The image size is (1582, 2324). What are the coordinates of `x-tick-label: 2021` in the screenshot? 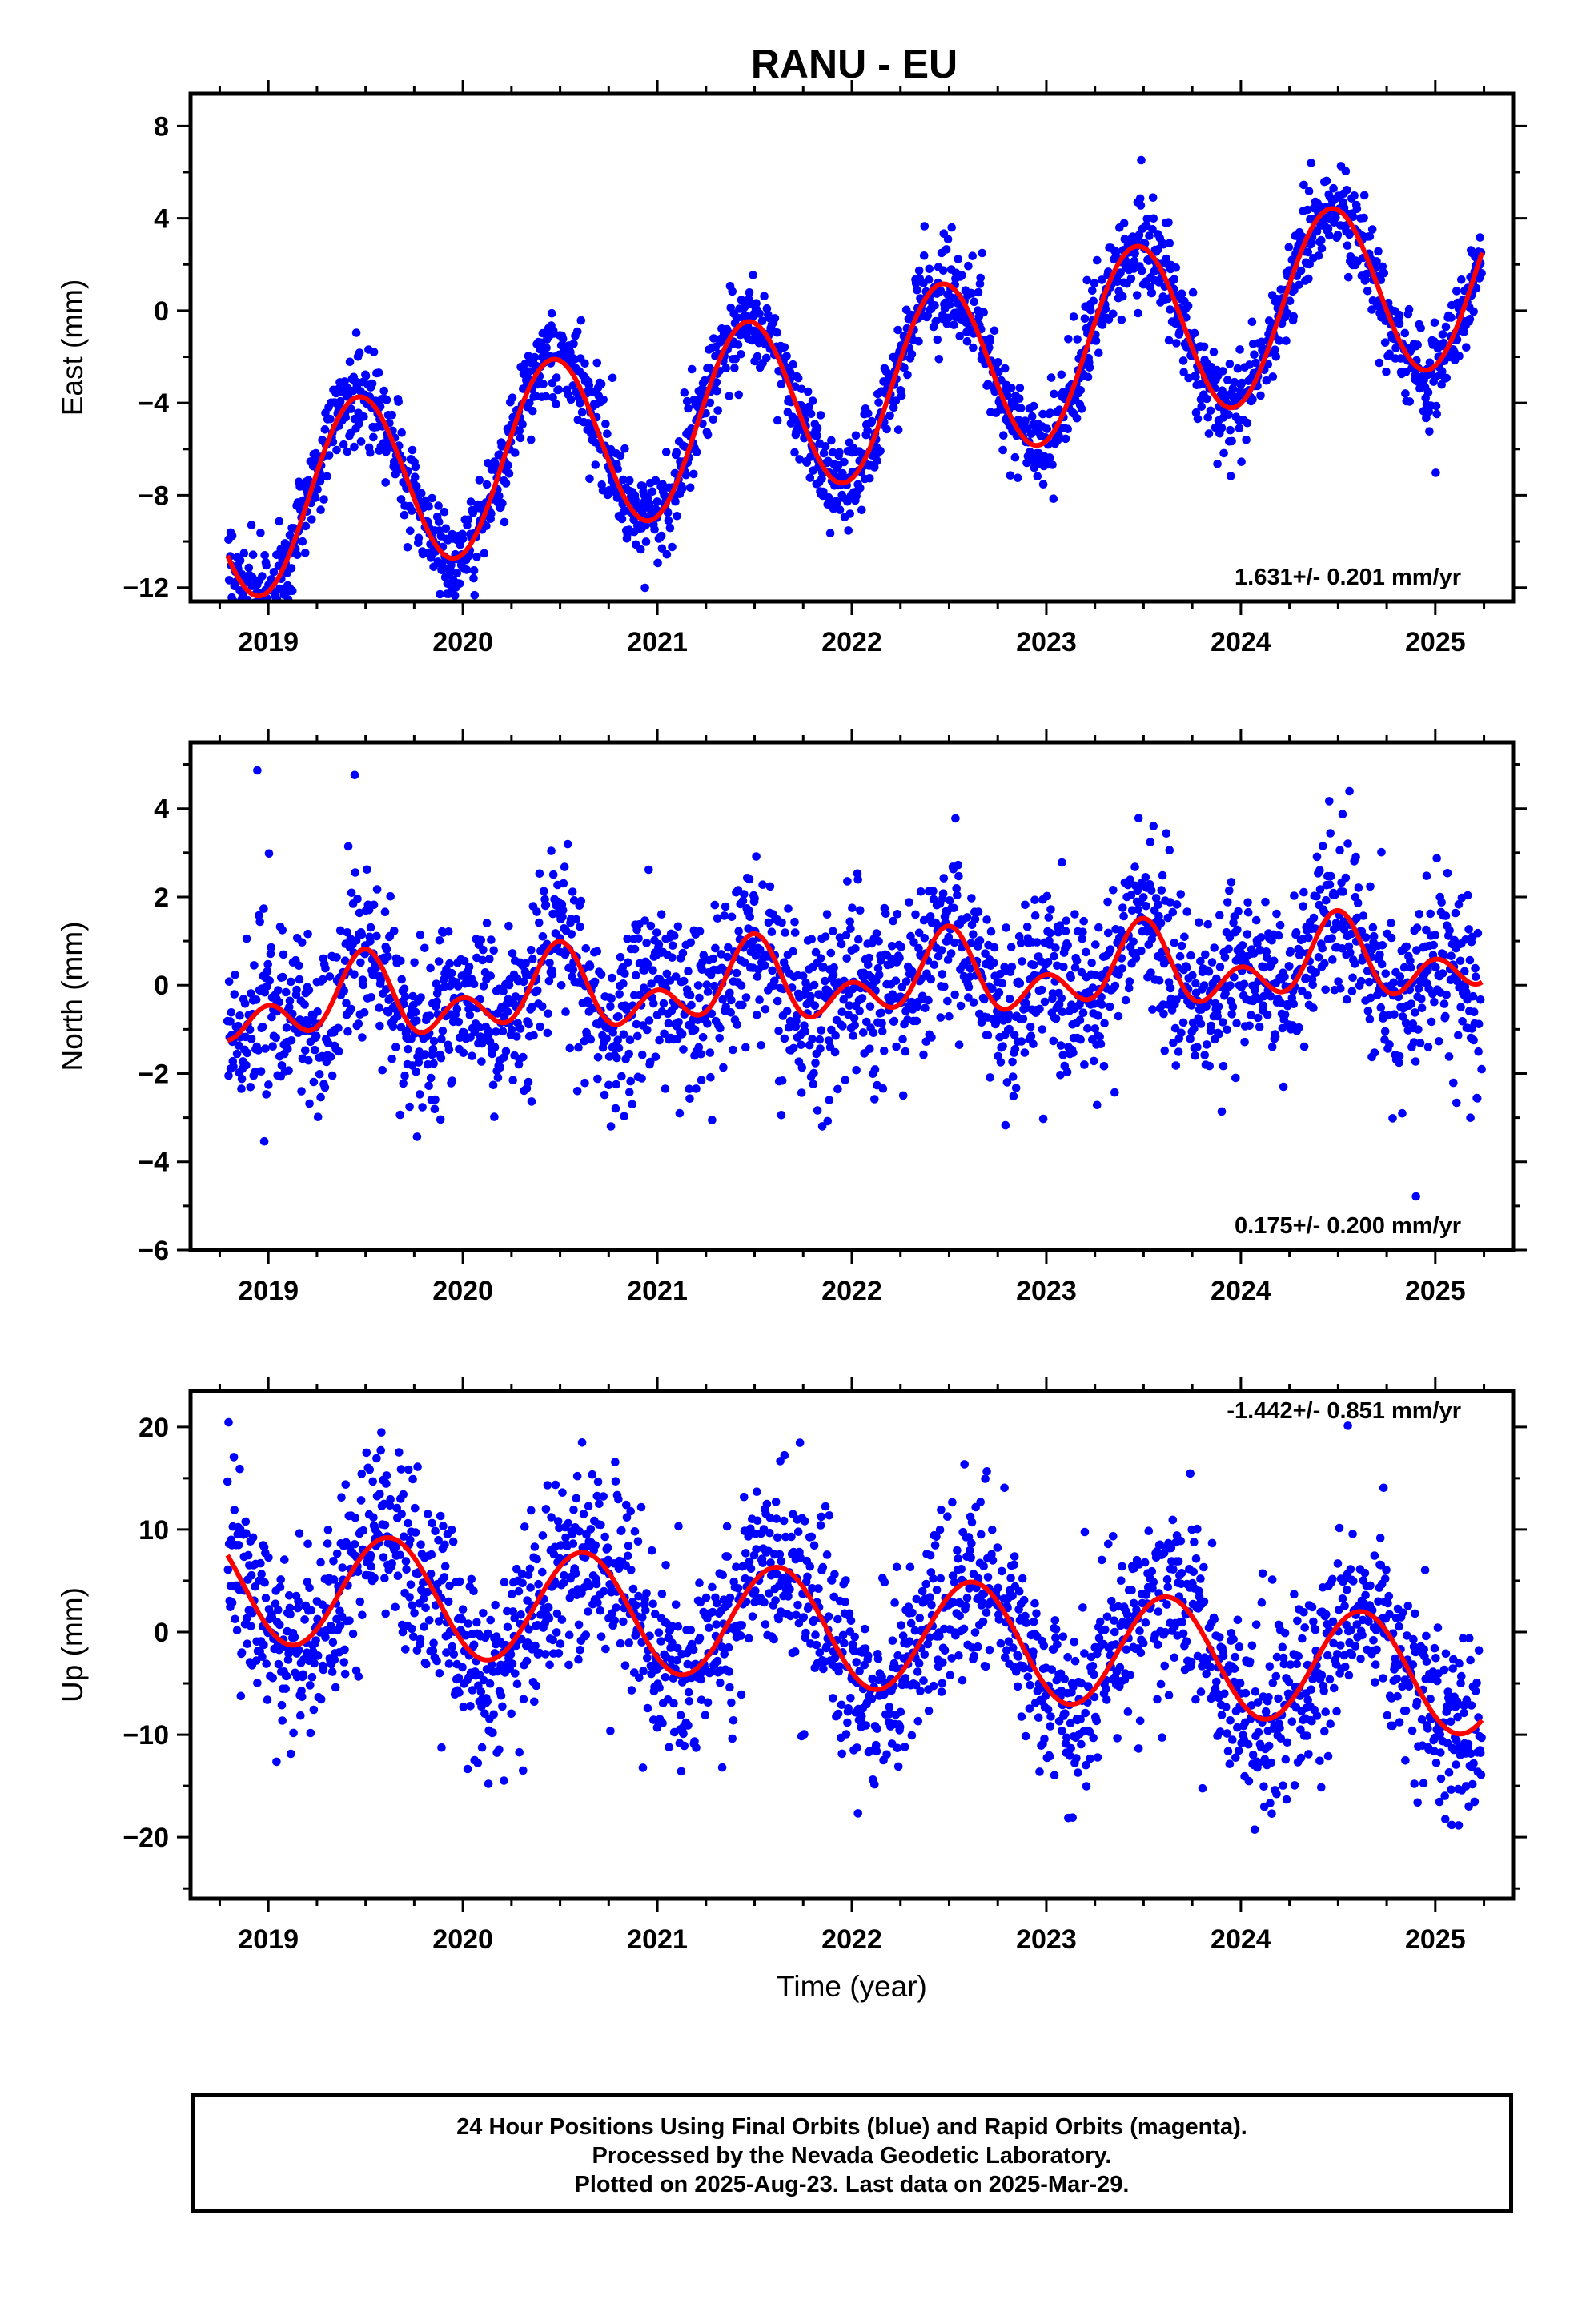 It's located at (657, 1291).